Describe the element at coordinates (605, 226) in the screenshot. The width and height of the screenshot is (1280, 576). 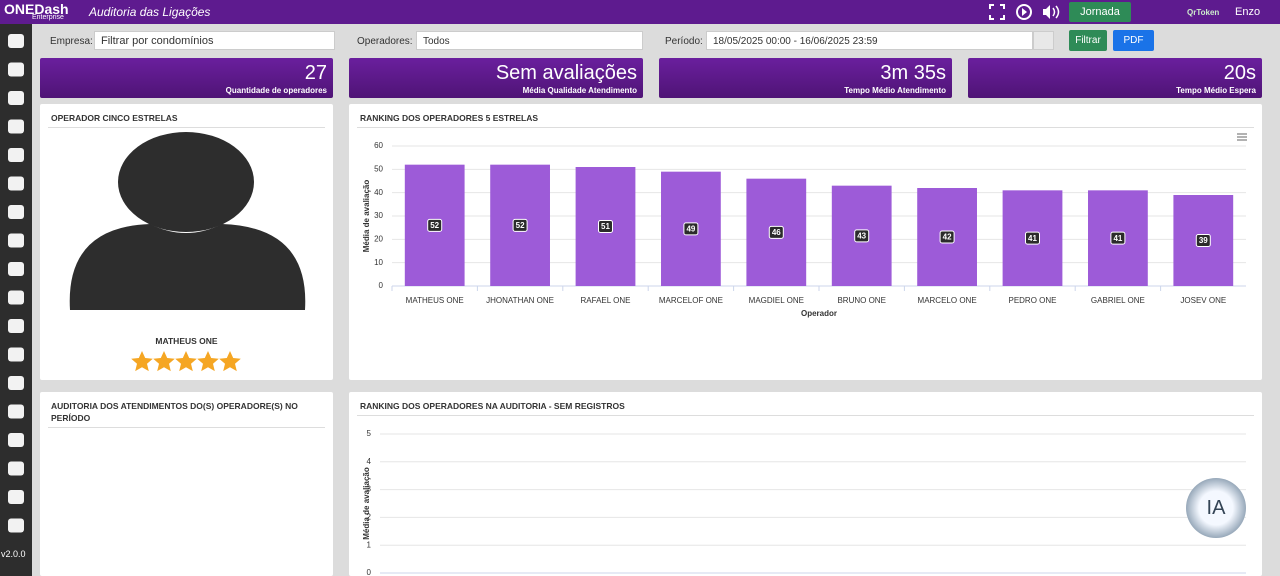
I see `value-label: 51` at that location.